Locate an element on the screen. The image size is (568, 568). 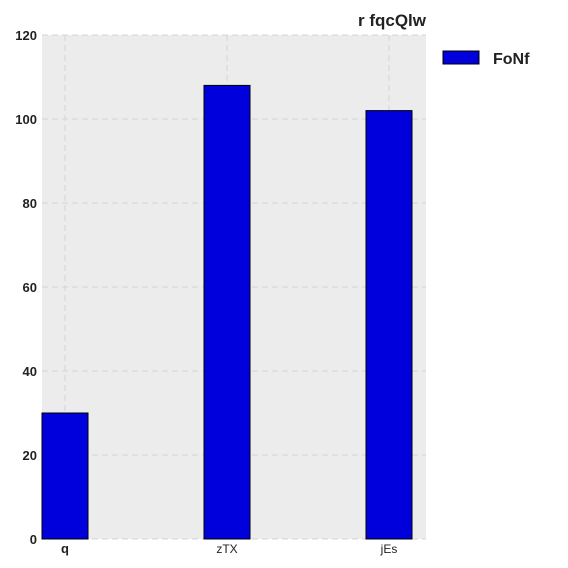
x-tick-label: q is located at coordinates (65, 548).